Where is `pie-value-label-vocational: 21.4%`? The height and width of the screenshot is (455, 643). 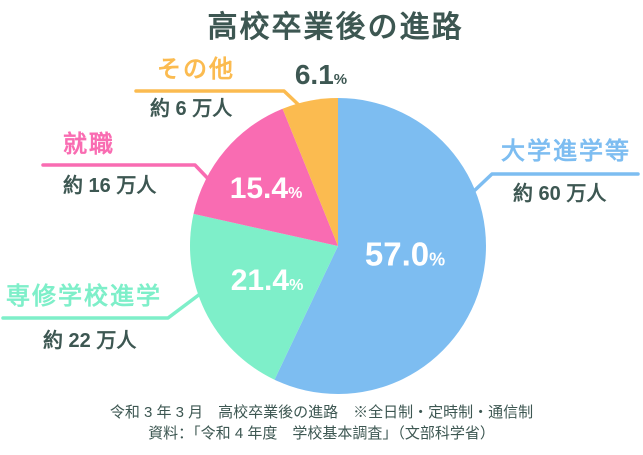
pie-value-label-vocational: 21.4% is located at coordinates (267, 281).